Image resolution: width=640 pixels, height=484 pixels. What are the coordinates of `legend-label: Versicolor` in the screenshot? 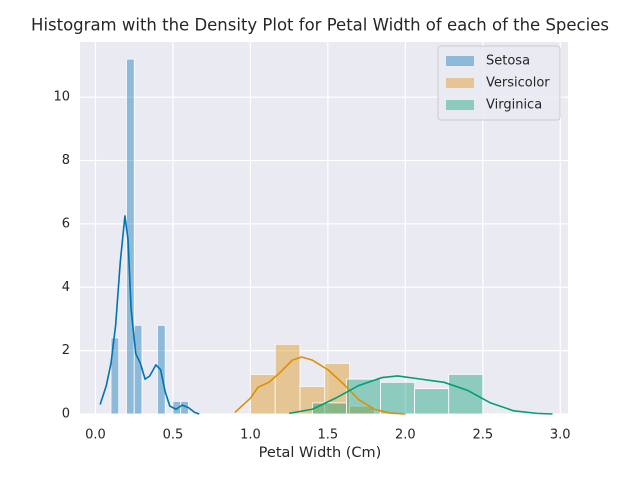 It's located at (518, 83).